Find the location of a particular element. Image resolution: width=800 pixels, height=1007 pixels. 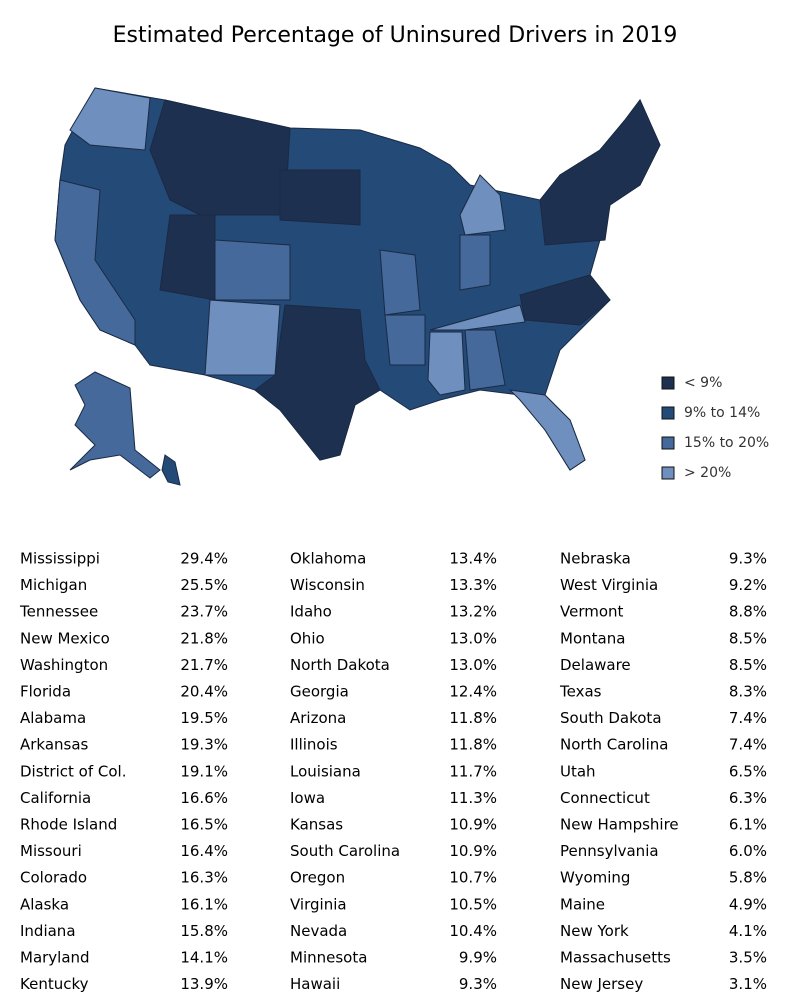

state-name: New Hampshire is located at coordinates (619, 825).